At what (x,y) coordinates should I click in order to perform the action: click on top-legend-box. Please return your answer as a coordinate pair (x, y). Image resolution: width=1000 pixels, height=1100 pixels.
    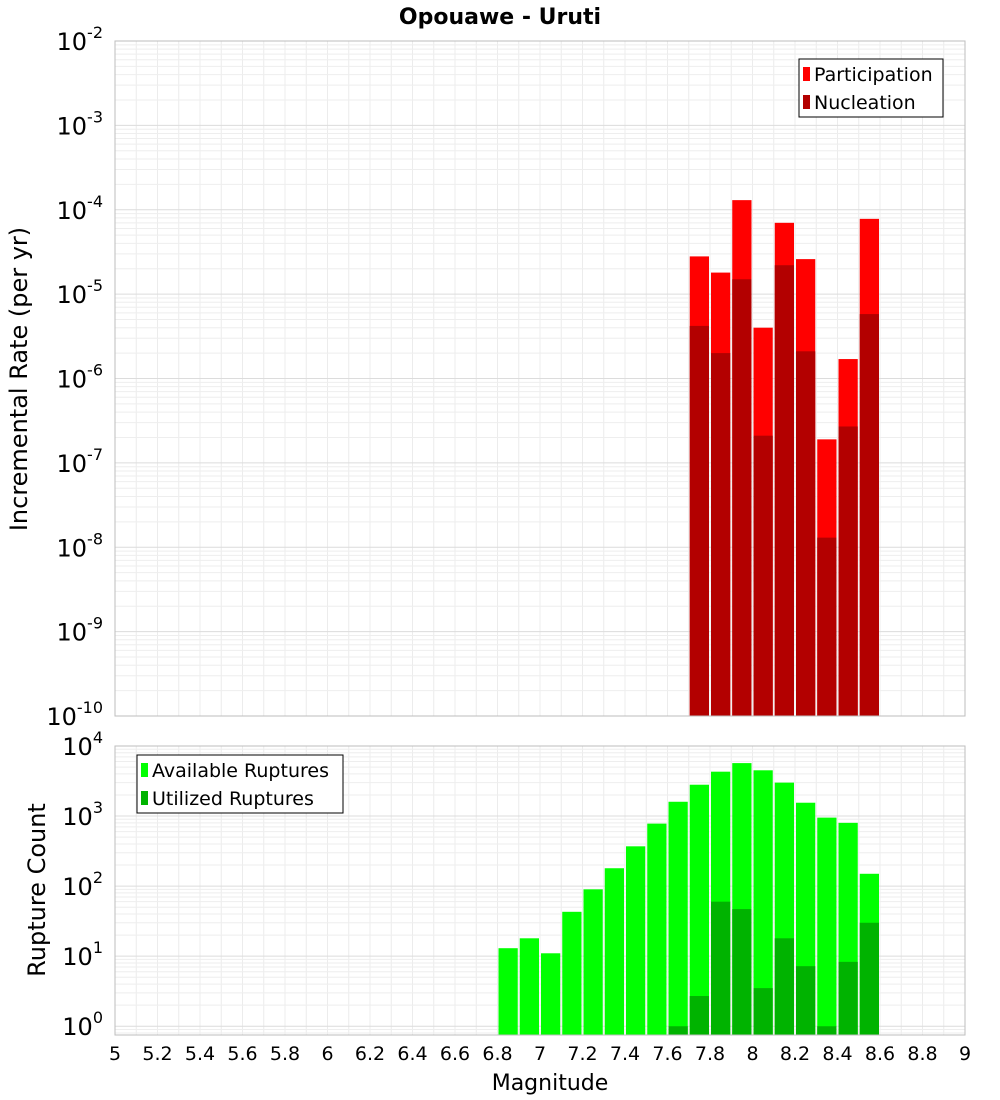
    Looking at the image, I should click on (871, 88).